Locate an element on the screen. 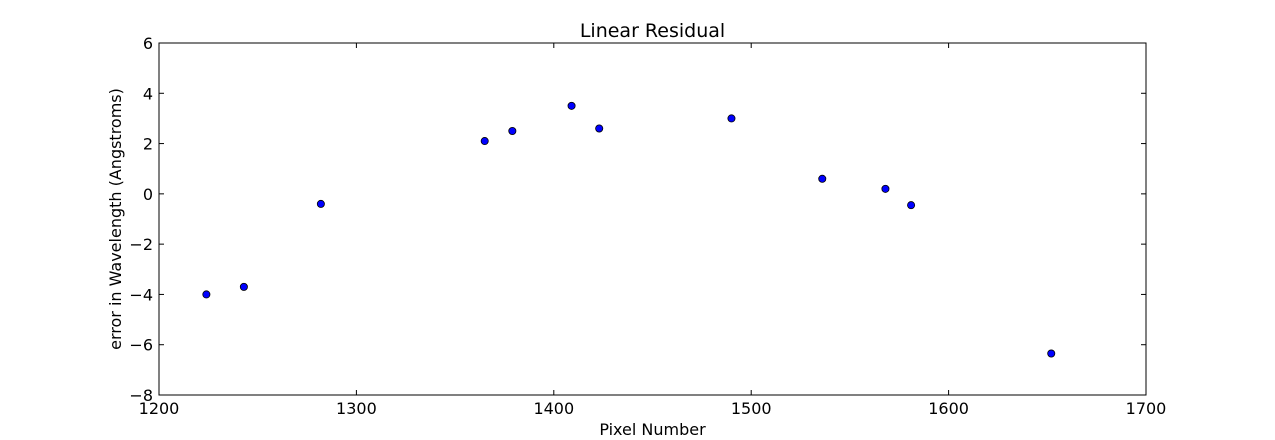 The width and height of the screenshot is (1275, 440). y-tick-label: −4 is located at coordinates (141, 294).